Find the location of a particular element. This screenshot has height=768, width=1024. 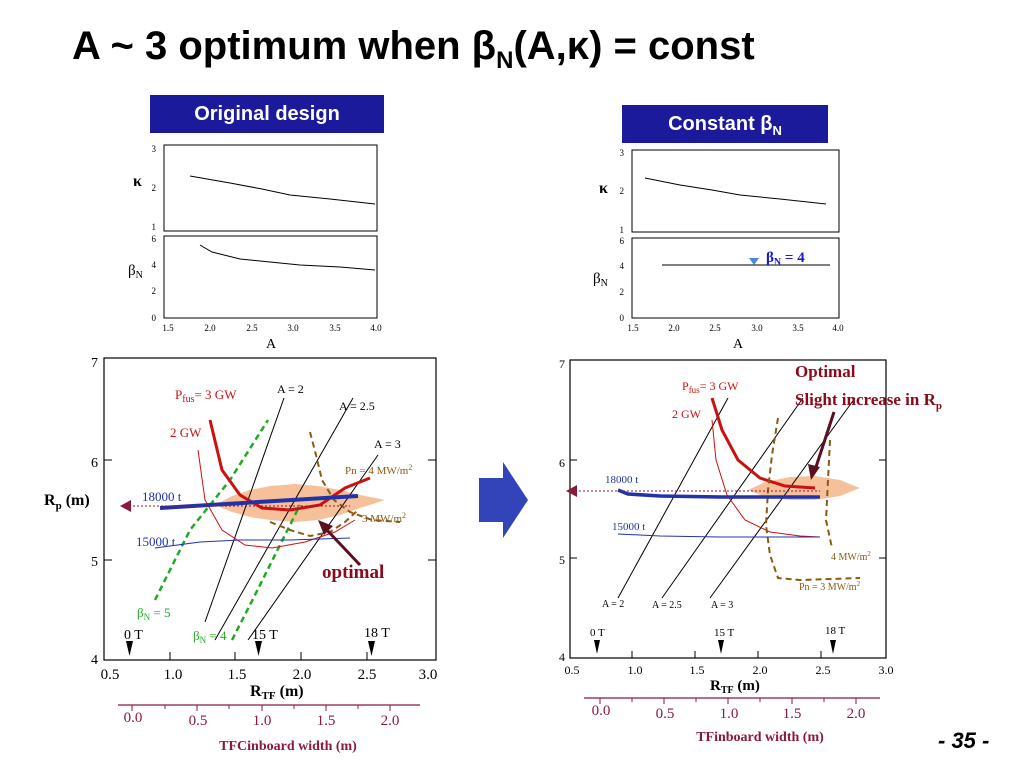

right-x-tick-2.5: 2.5 is located at coordinates (823, 670).